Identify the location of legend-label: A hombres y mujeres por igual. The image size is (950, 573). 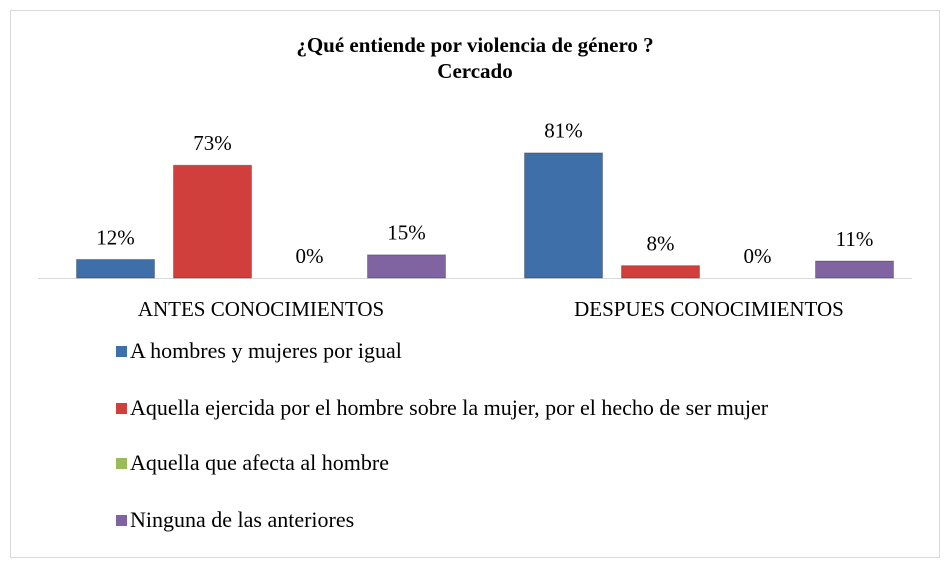
(266, 350).